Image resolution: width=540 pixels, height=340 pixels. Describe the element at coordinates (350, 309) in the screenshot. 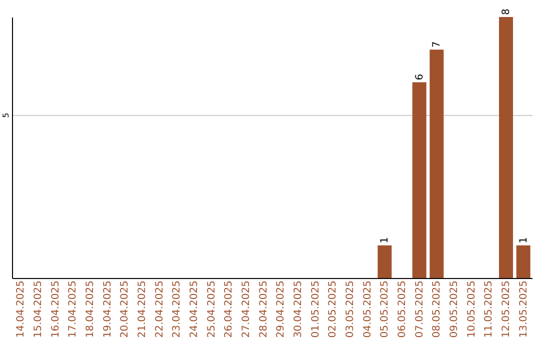

I see `x-tick-label: 03.05.2025` at that location.